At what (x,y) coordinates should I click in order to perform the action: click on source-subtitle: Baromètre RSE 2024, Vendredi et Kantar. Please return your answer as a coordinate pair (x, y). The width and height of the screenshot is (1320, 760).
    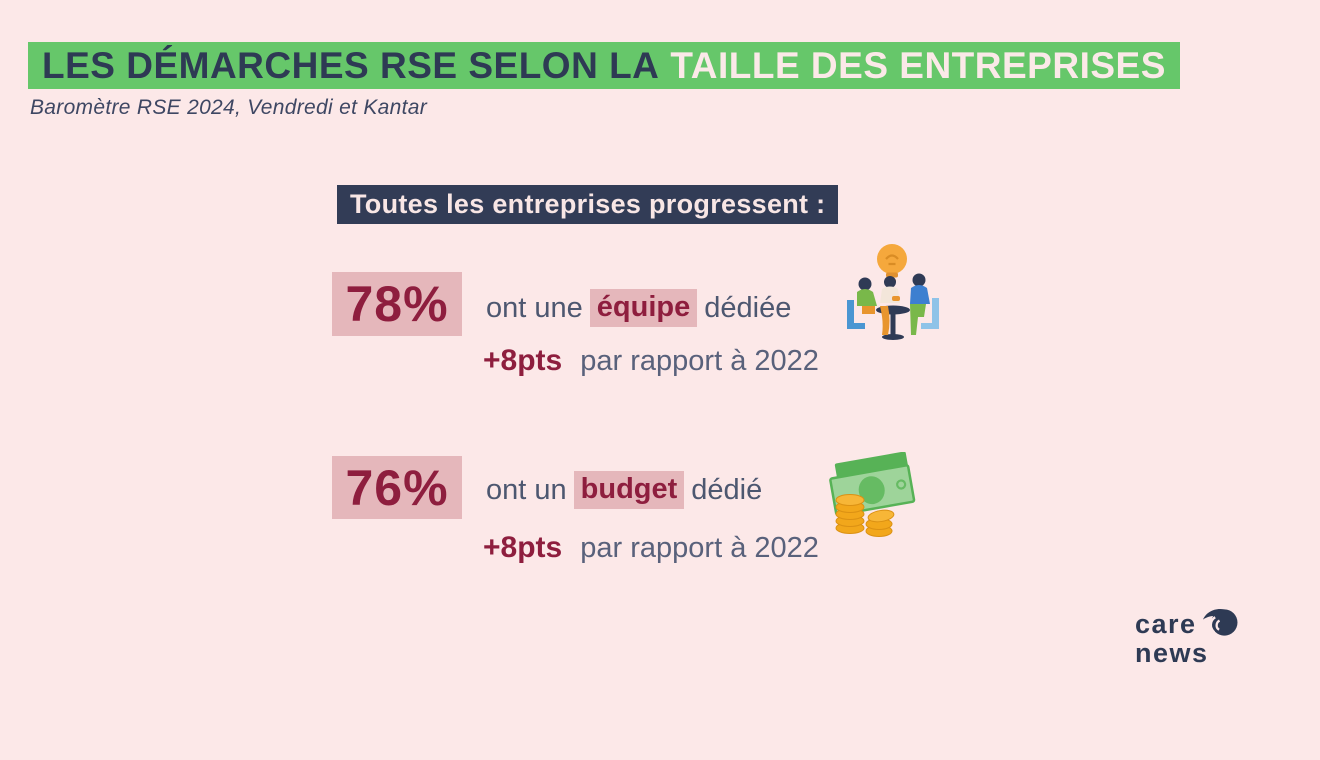
    Looking at the image, I should click on (229, 107).